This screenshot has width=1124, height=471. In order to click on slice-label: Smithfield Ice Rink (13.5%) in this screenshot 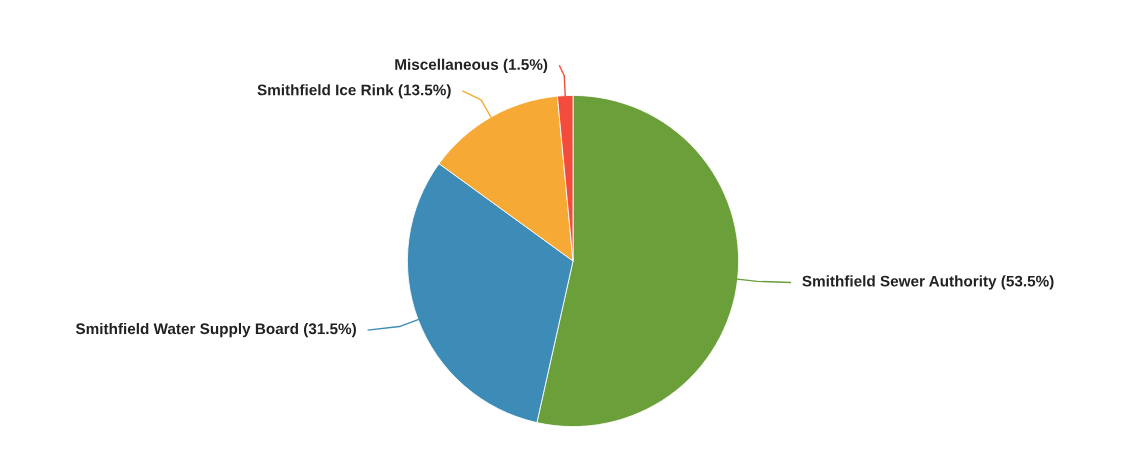, I will do `click(354, 91)`.